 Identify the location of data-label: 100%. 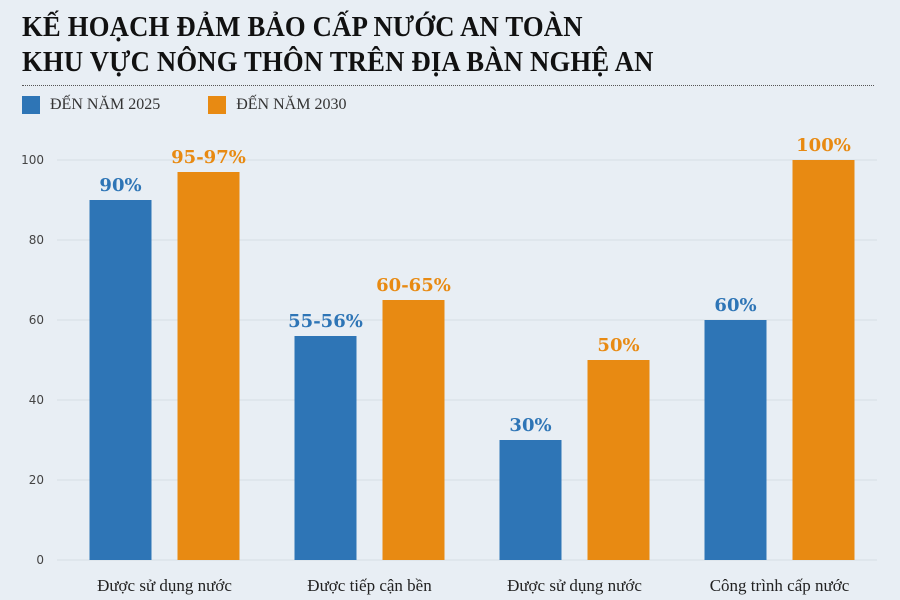
(823, 145).